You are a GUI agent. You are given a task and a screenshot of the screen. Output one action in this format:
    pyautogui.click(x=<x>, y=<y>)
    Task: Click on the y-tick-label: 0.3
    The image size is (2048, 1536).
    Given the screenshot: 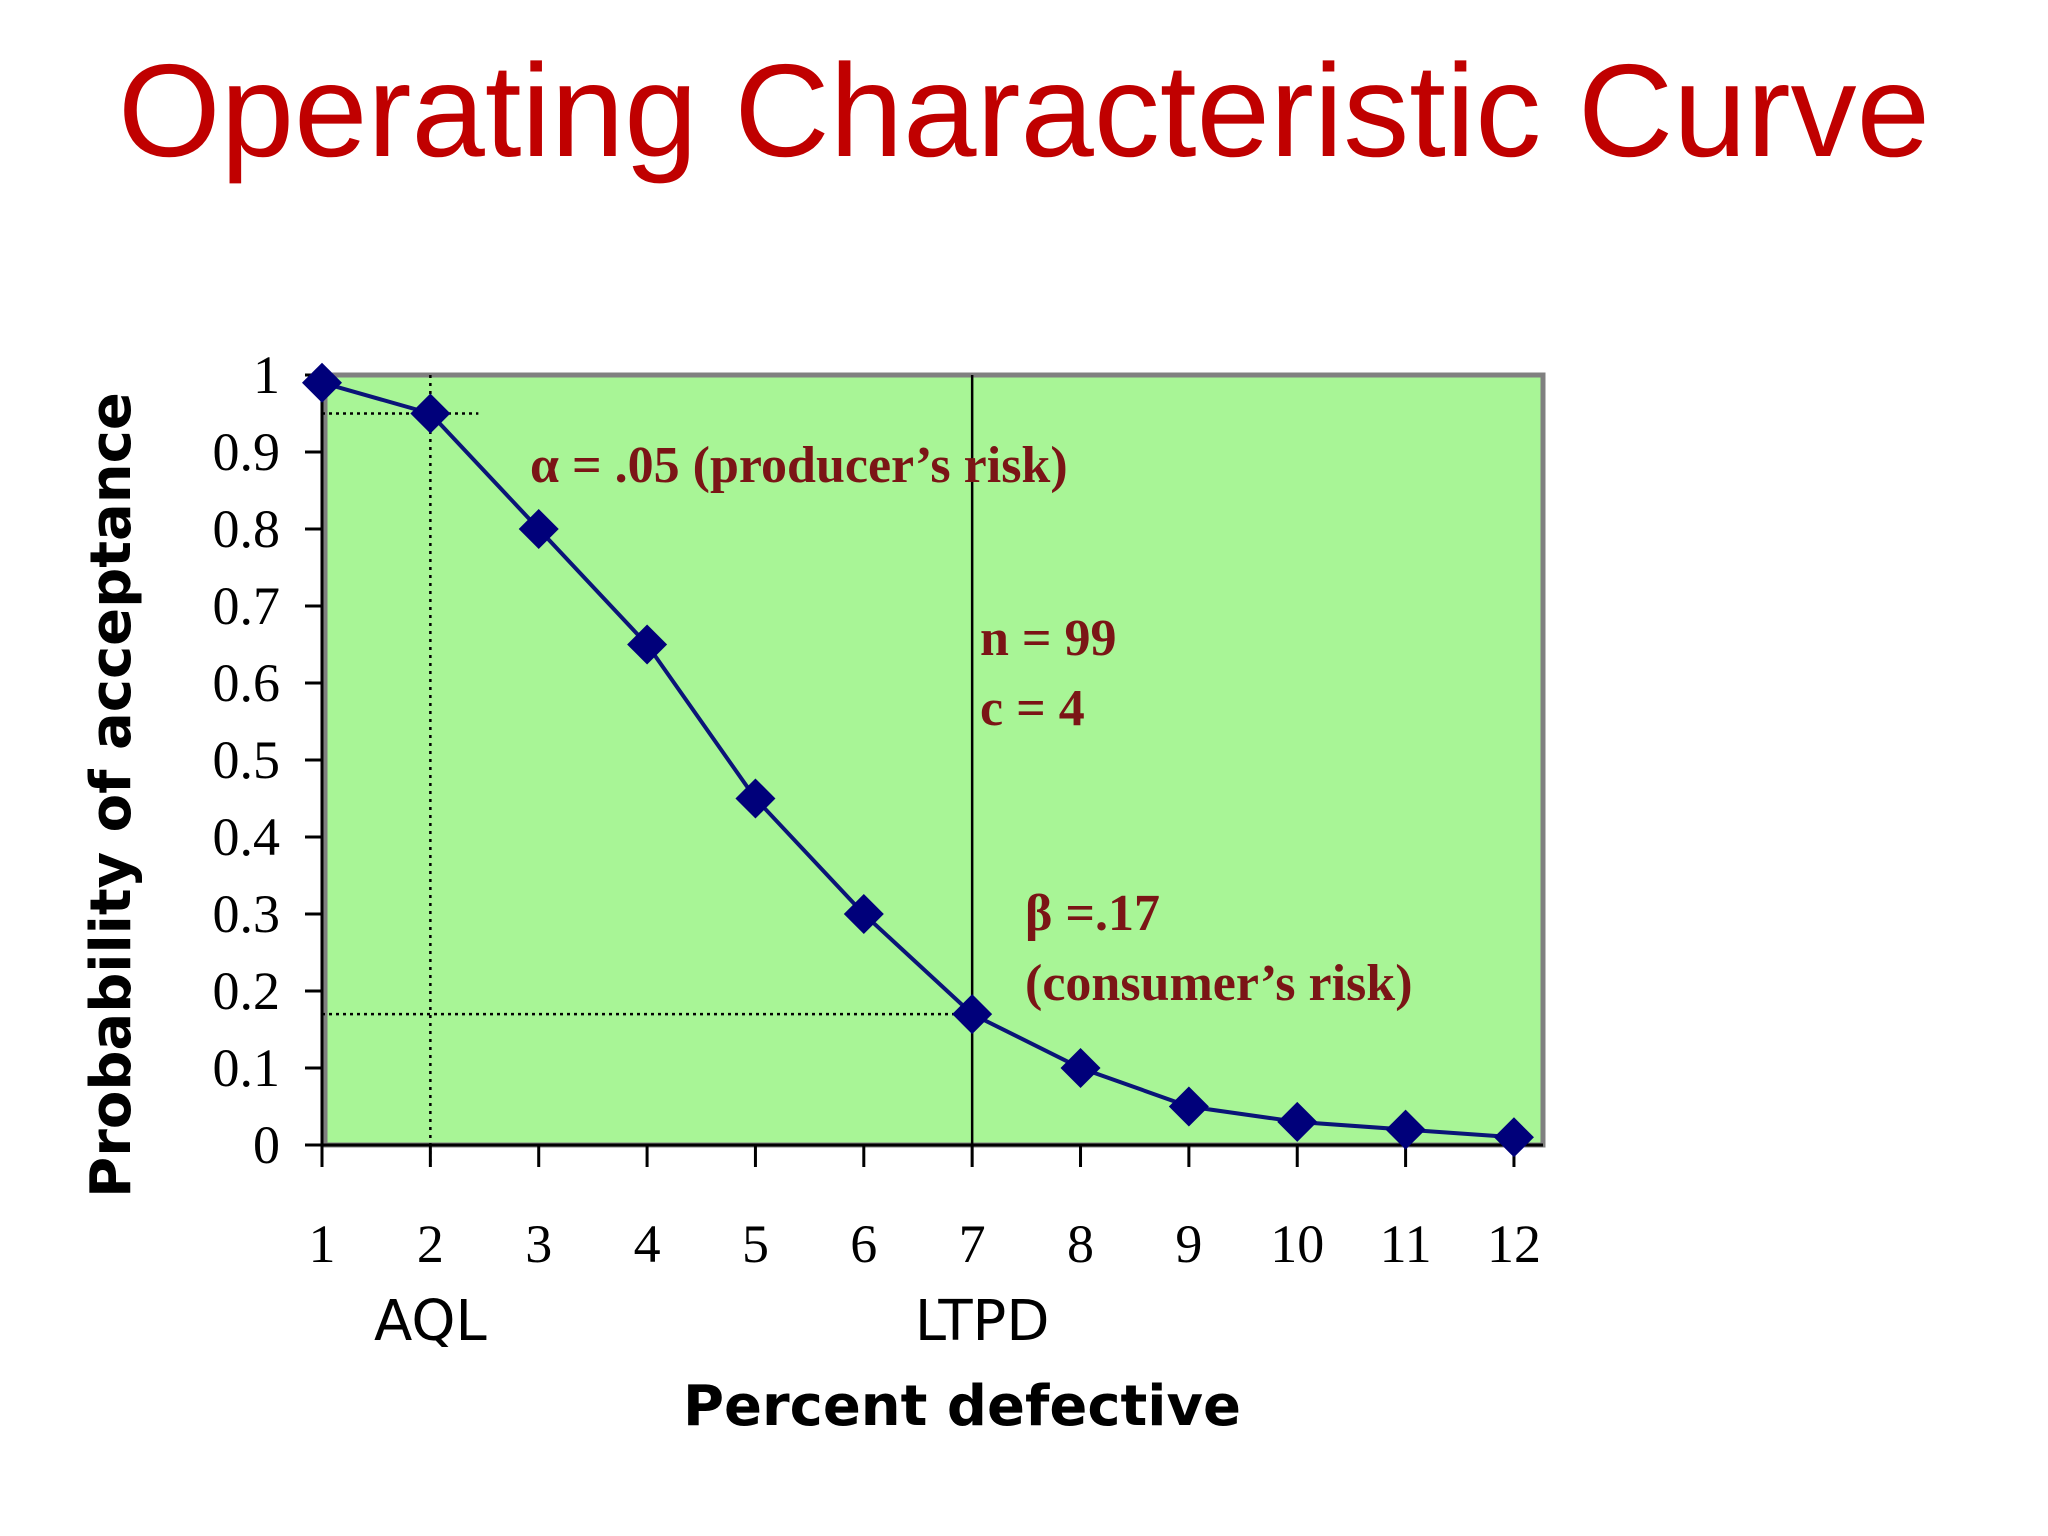 What is the action you would take?
    pyautogui.click(x=247, y=914)
    